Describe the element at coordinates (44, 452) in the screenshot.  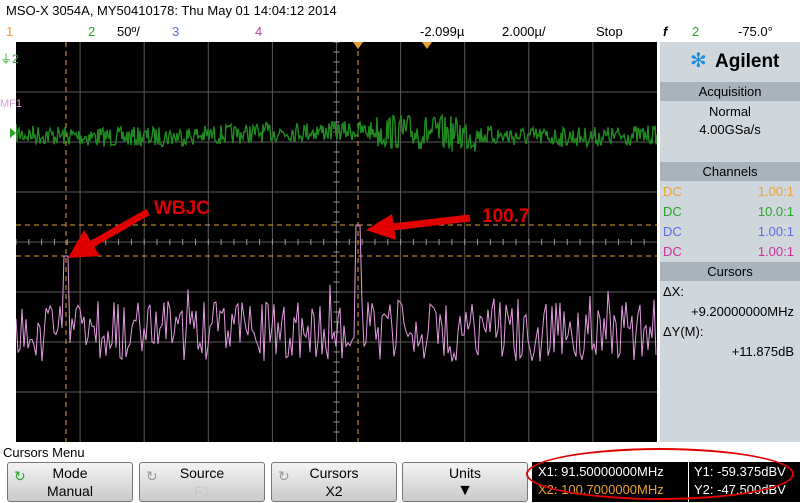
I see `menu-title: Cursors Menu` at that location.